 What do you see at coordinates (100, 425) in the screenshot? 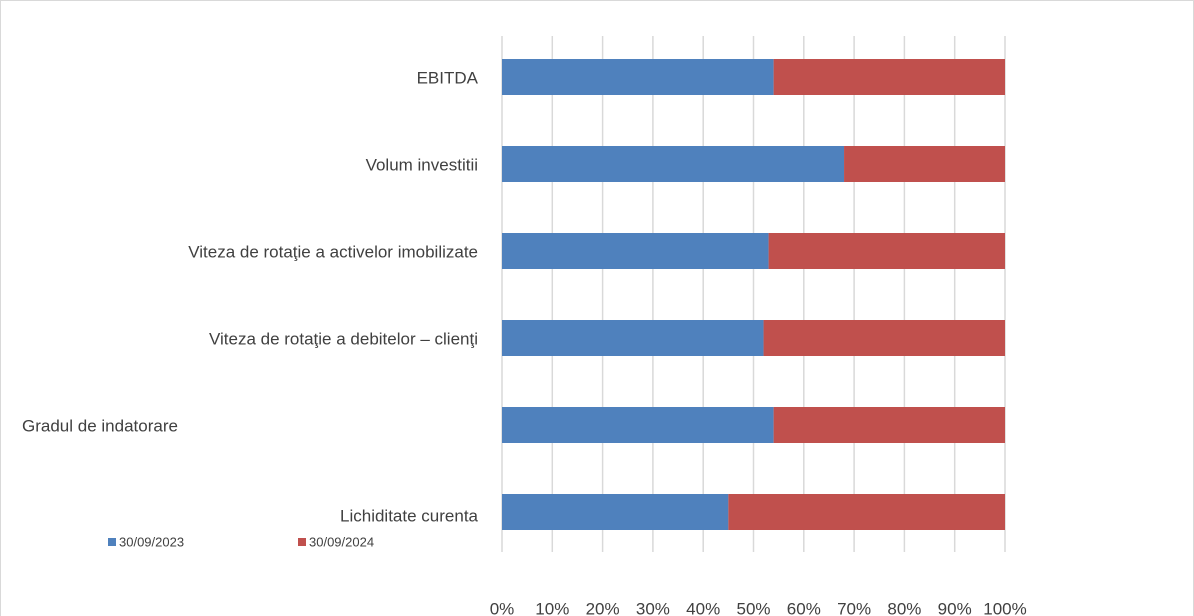
I see `category-label: Gradul de indatorare` at bounding box center [100, 425].